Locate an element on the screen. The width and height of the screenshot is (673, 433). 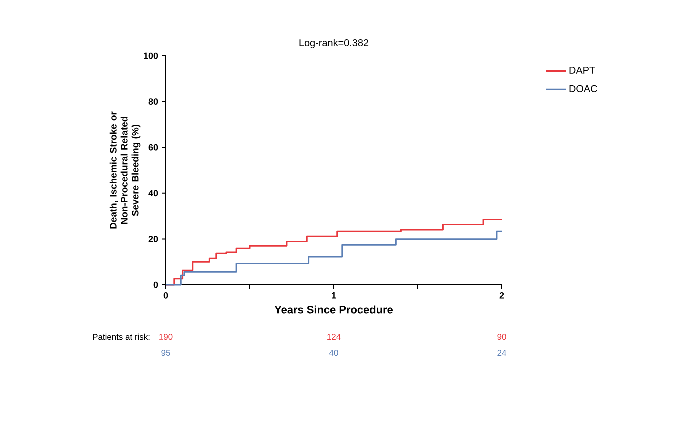
x-tick-label: 0 is located at coordinates (166, 295).